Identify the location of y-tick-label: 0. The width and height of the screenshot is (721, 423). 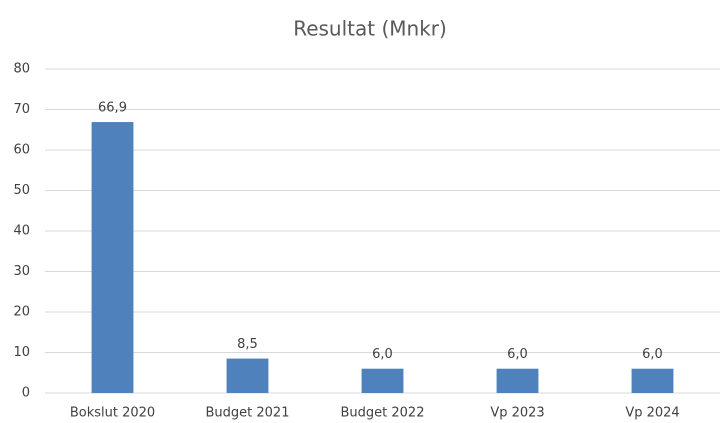
(26, 393).